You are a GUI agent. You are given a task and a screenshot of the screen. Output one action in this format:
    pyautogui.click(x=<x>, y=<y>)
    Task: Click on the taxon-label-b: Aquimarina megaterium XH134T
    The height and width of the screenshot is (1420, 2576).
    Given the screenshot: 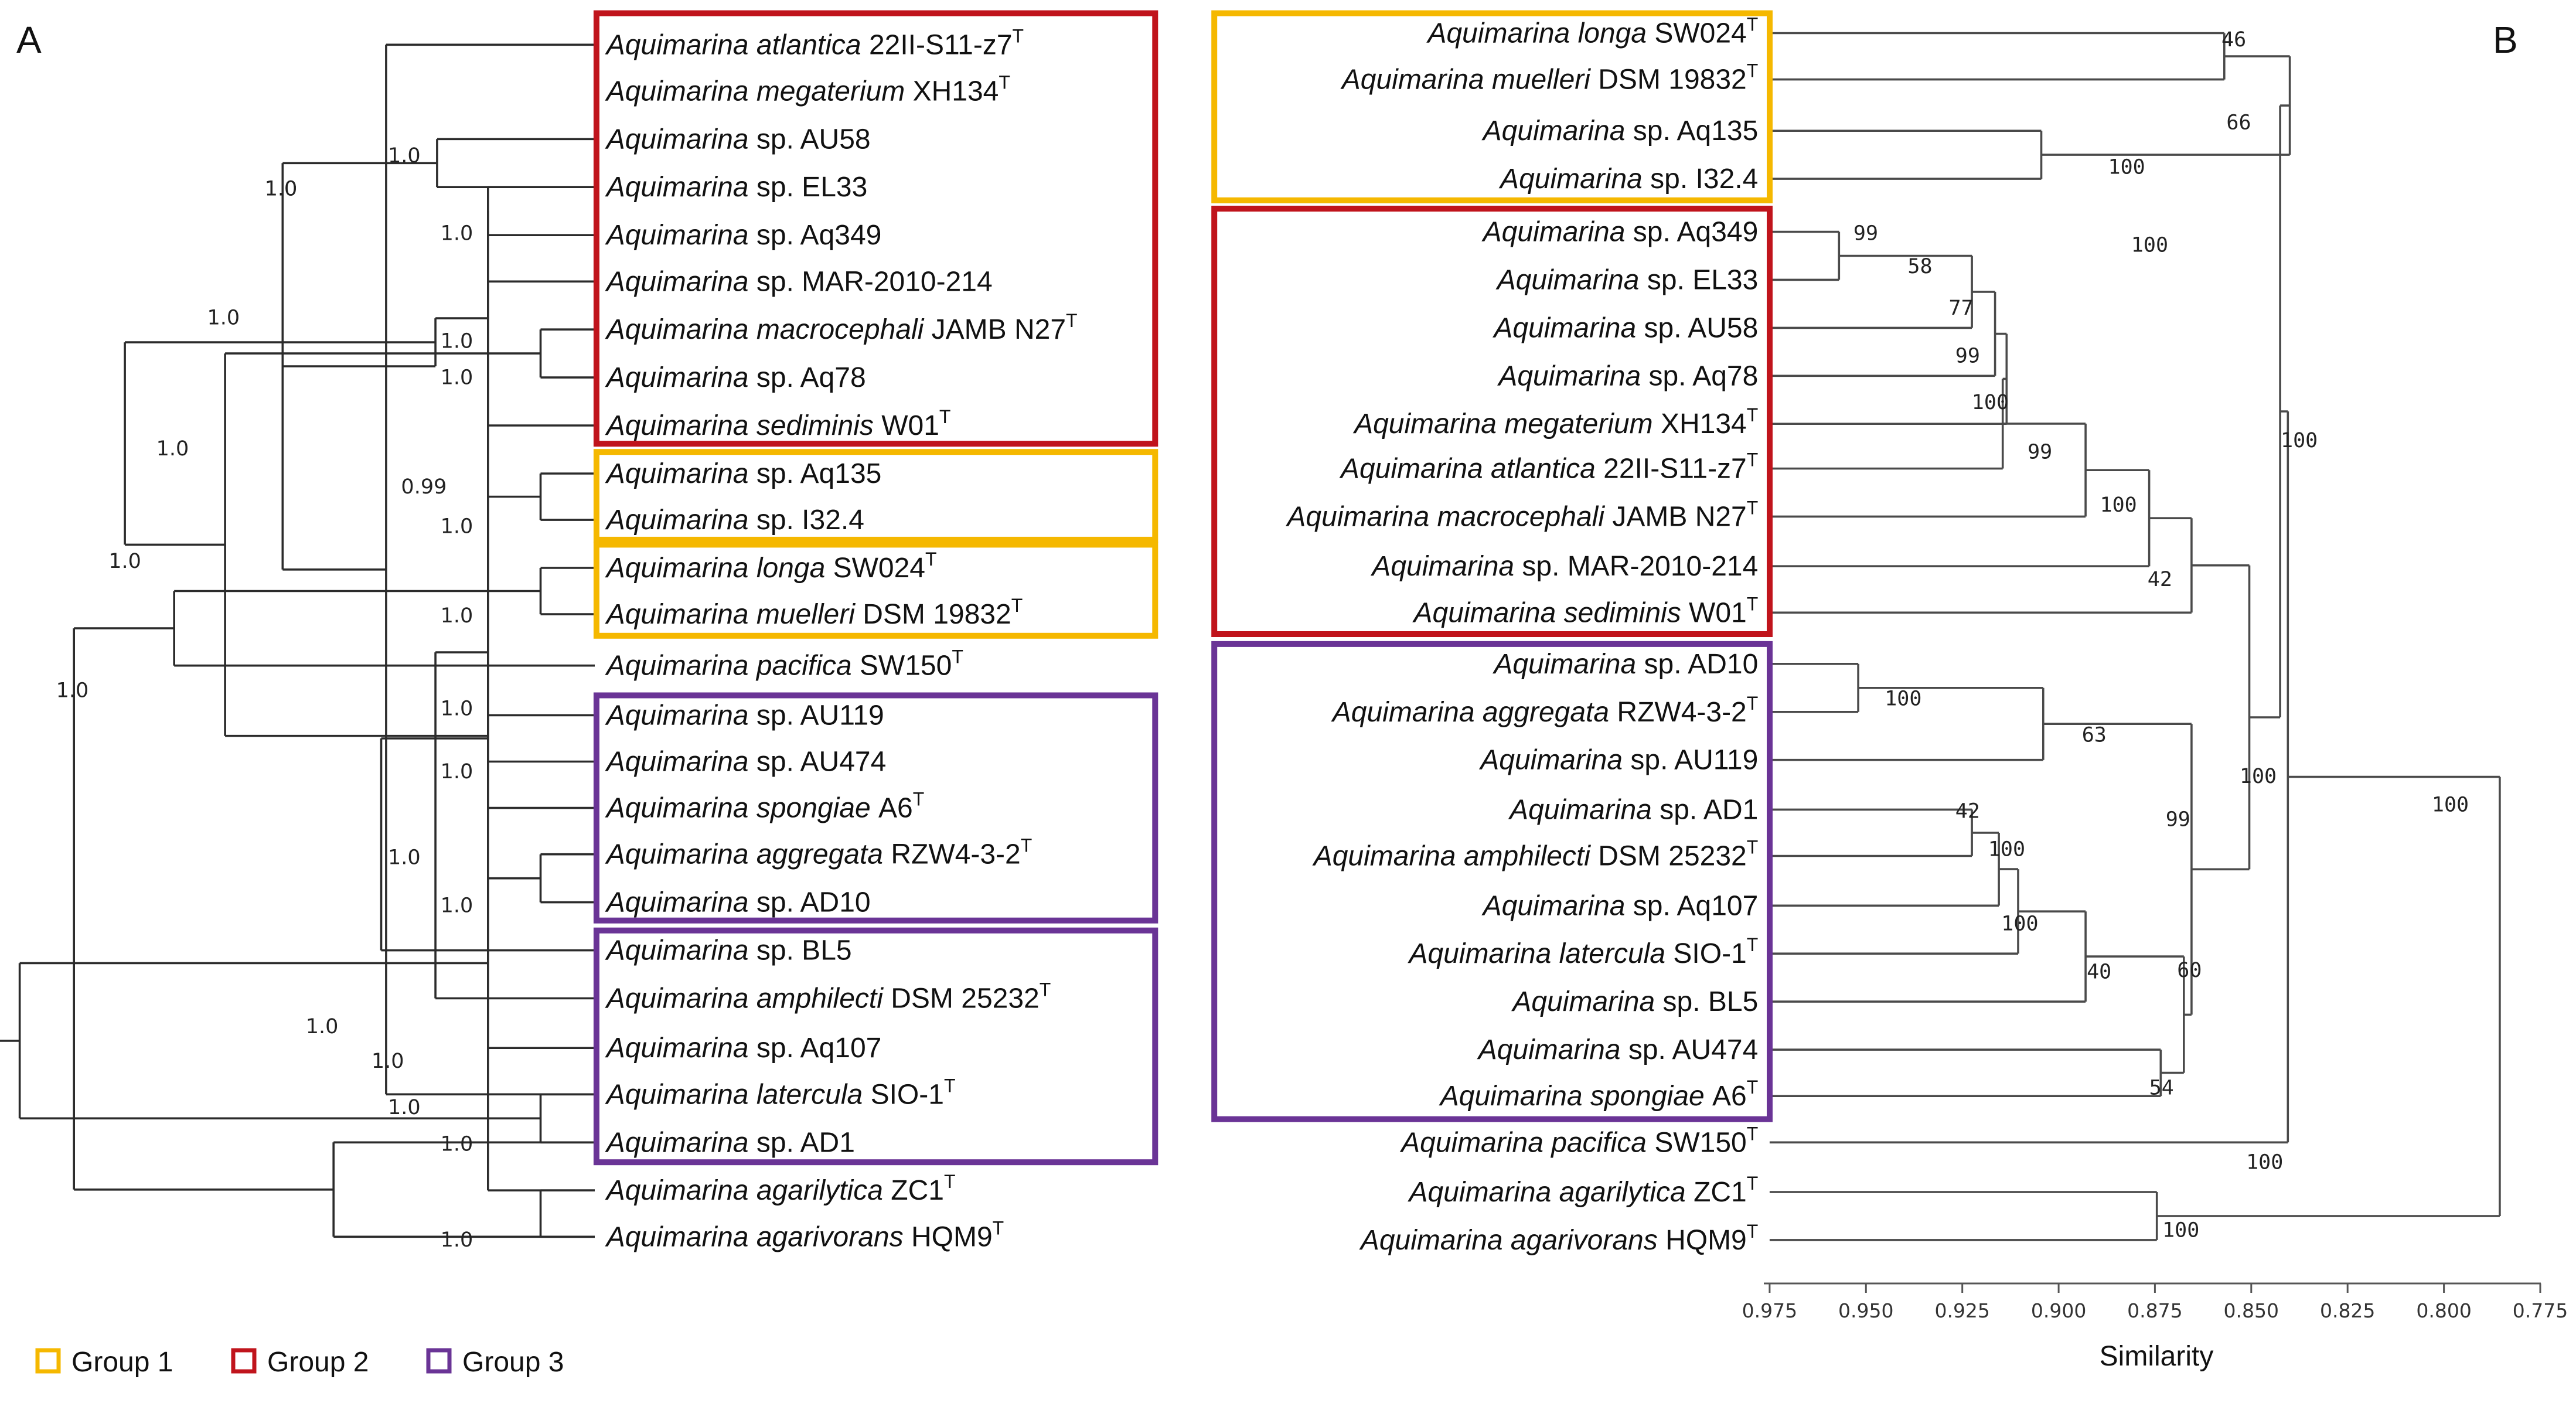 What is the action you would take?
    pyautogui.click(x=1555, y=422)
    